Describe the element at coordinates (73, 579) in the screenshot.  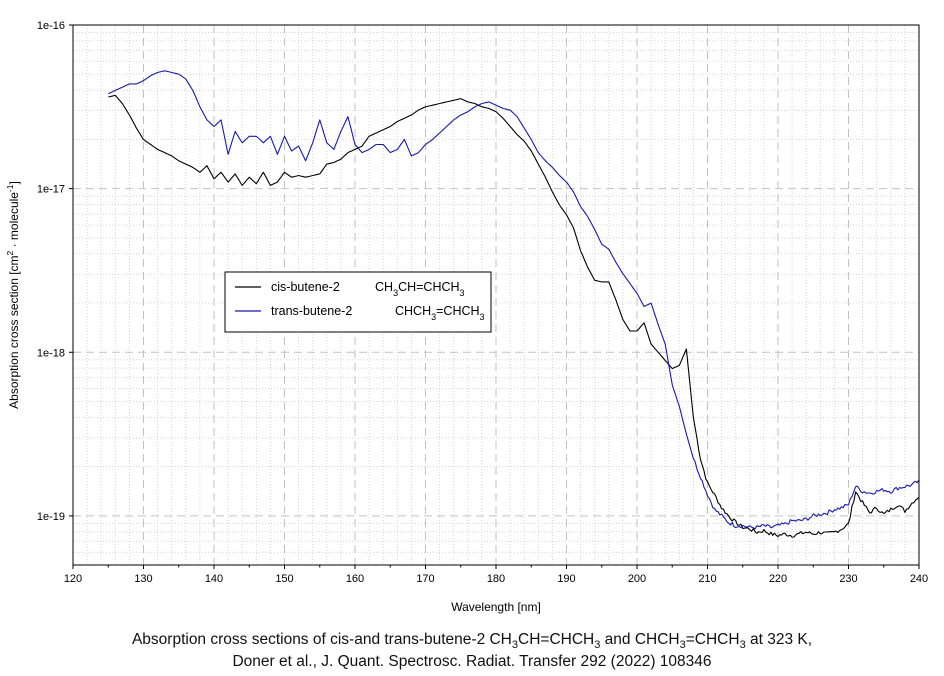
I see `x-tick-label: 120` at that location.